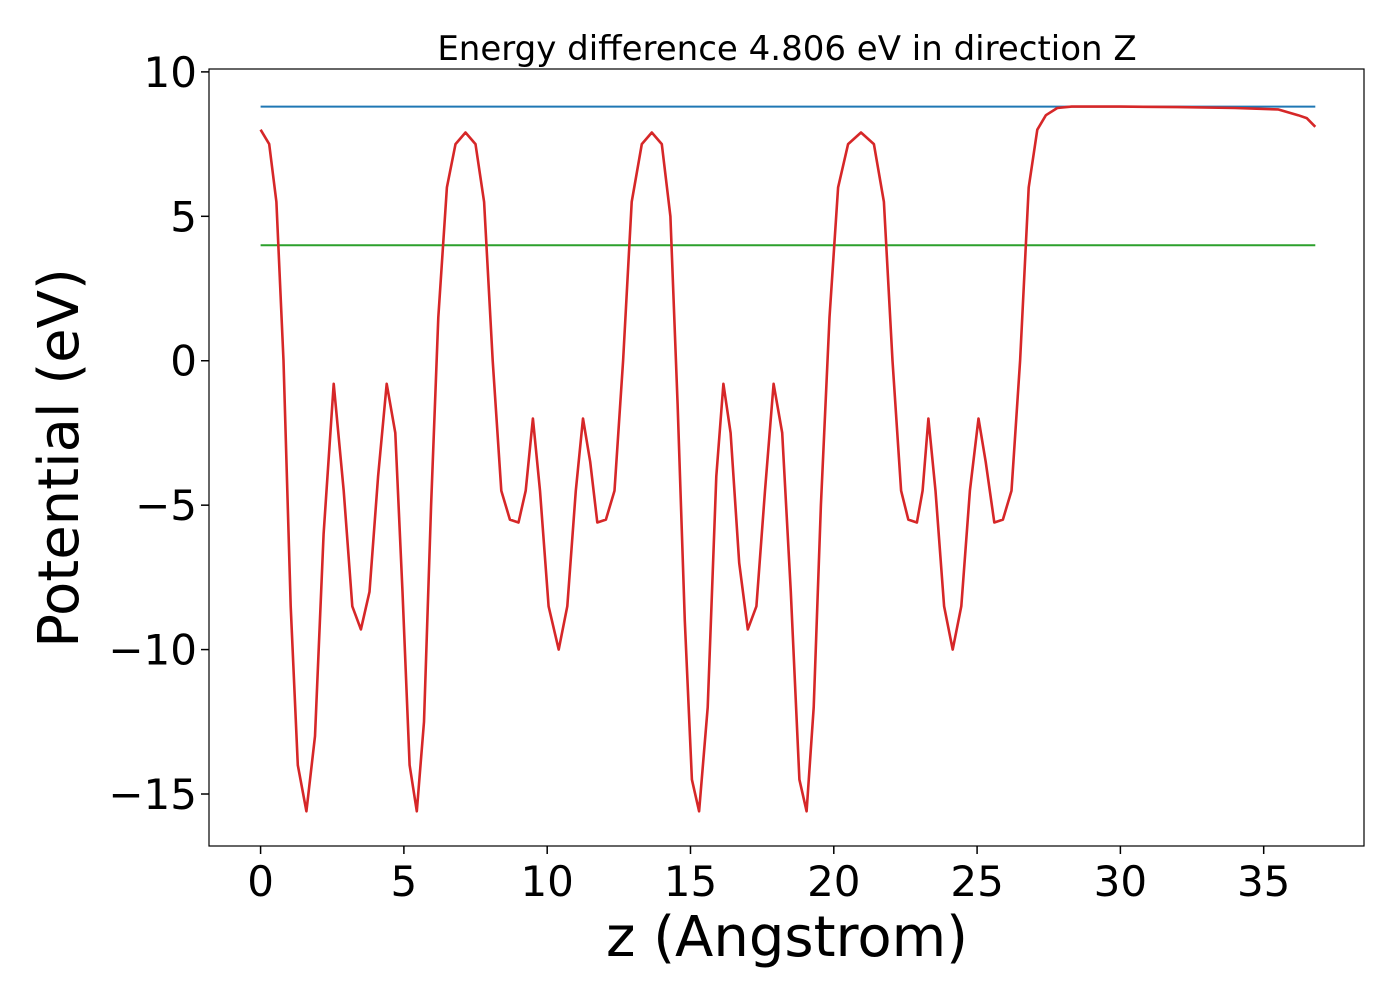 This screenshot has height=1000, width=1400. Describe the element at coordinates (260, 881) in the screenshot. I see `x-tick-label: 0` at that location.